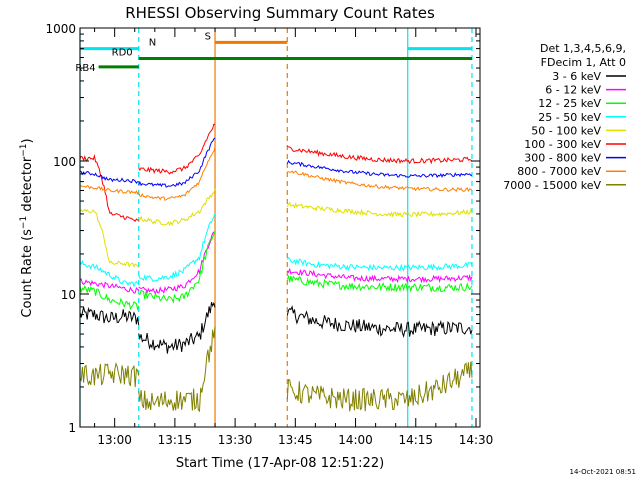 This screenshot has width=640, height=480. Describe the element at coordinates (273, 52) in the screenshot. I see `flag-bars: N S RD0 RB4` at that location.